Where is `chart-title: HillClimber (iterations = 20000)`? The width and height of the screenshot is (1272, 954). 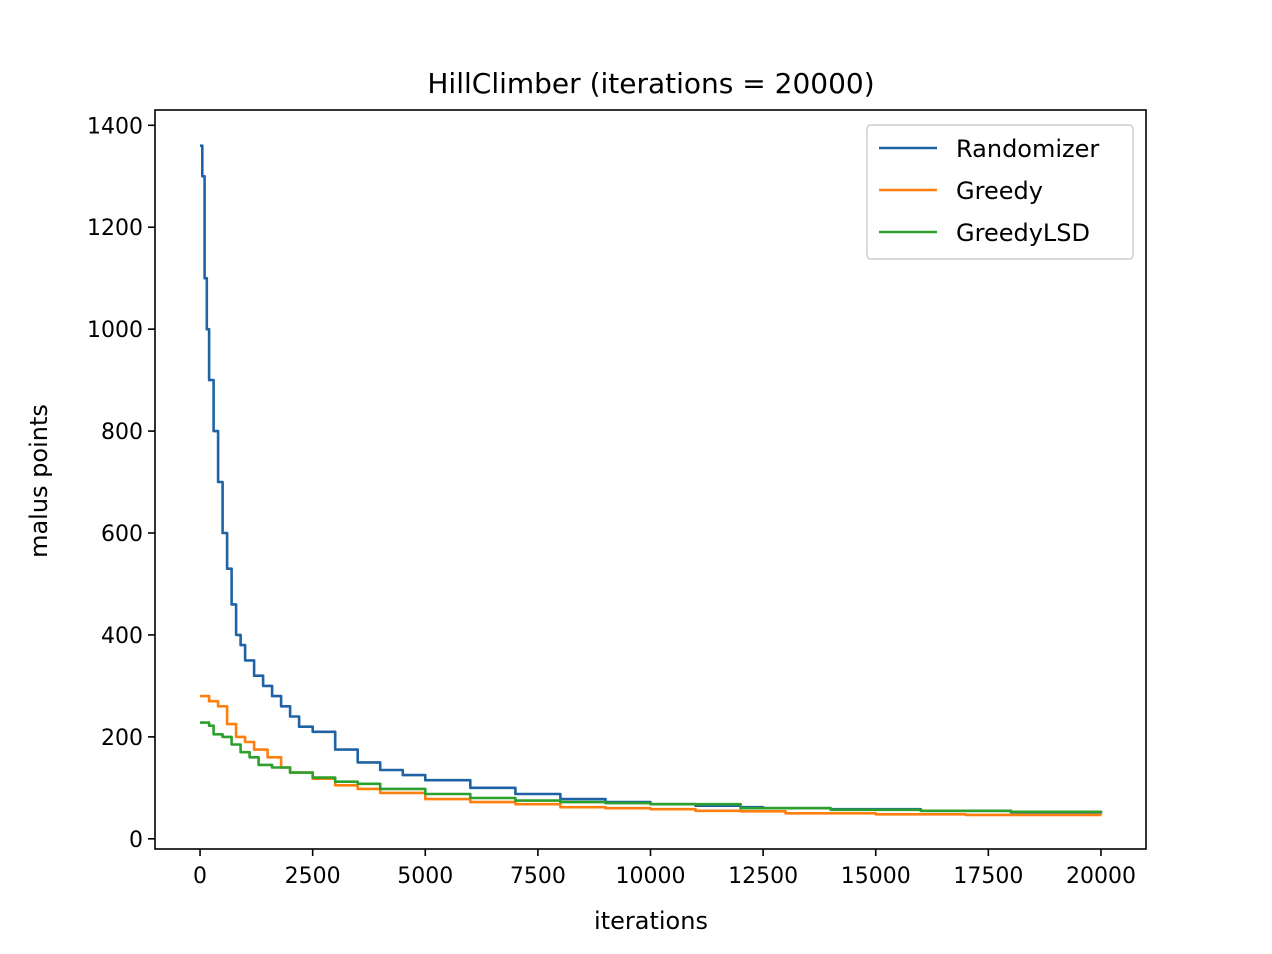
chart-title: HillClimber (iterations = 20000) is located at coordinates (650, 83).